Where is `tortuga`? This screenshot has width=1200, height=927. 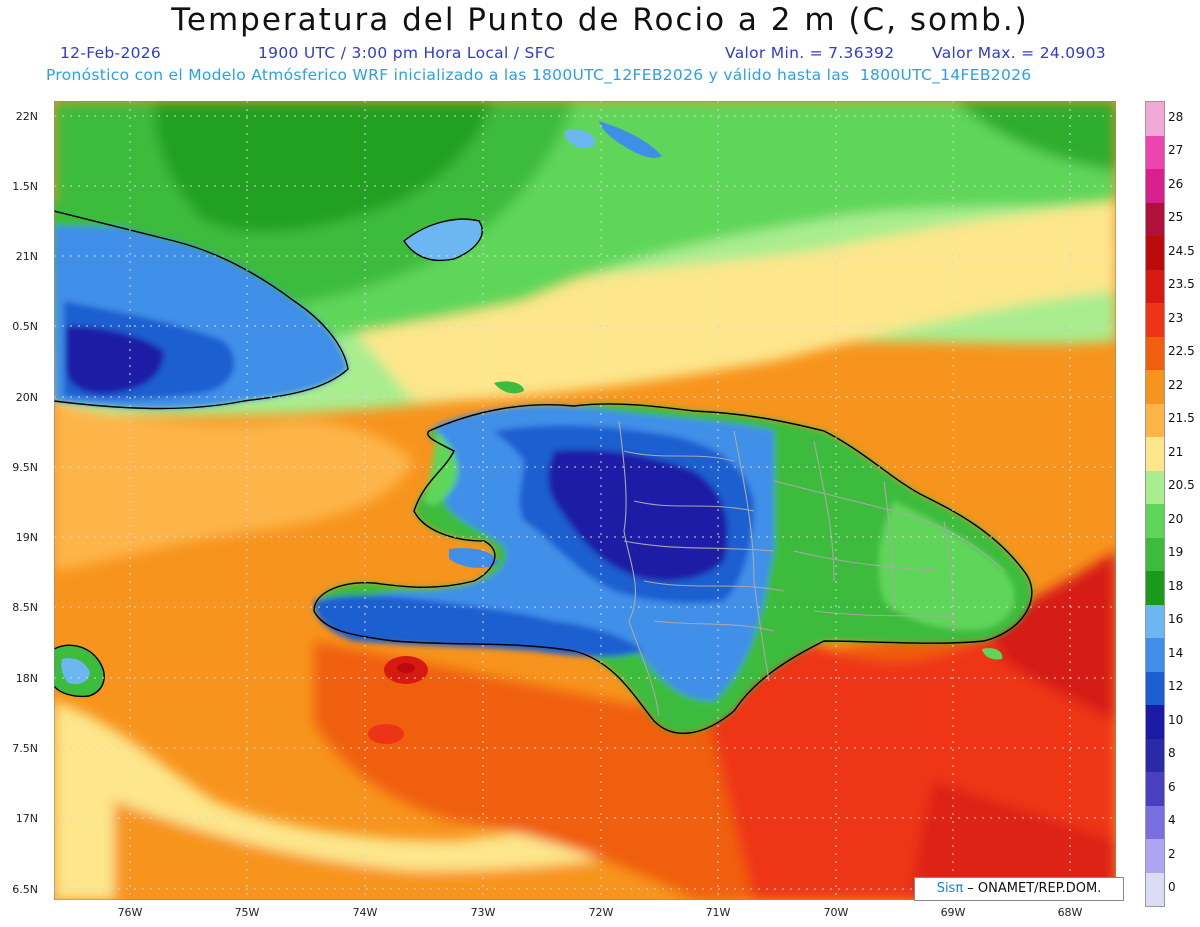 tortuga is located at coordinates (509, 387).